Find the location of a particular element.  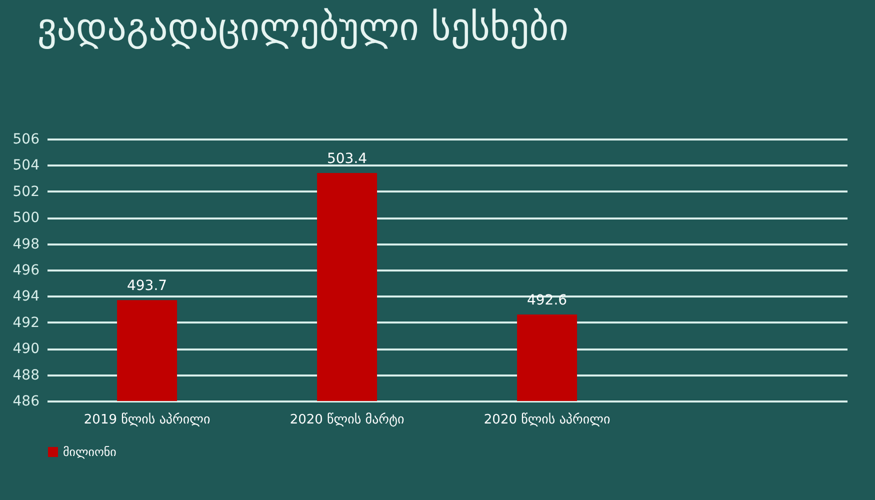

x-tick-label: 2020 წლის მარტი is located at coordinates (347, 420).